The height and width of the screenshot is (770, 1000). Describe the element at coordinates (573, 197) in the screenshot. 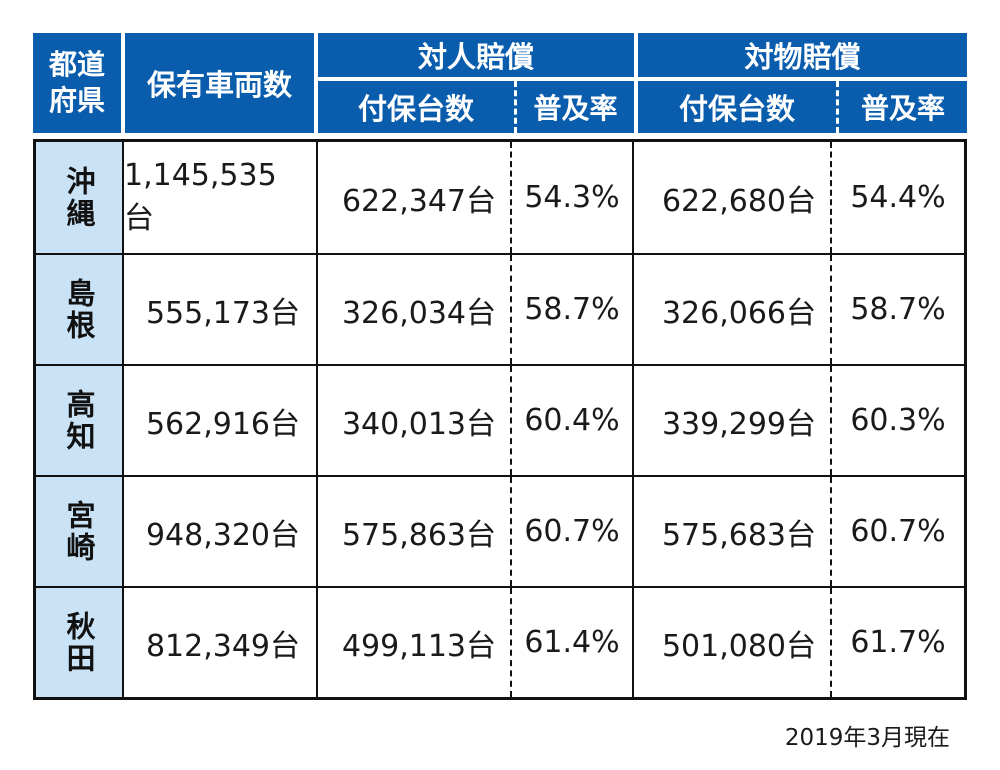

I see `personal-rate-cell: 54.3%` at that location.